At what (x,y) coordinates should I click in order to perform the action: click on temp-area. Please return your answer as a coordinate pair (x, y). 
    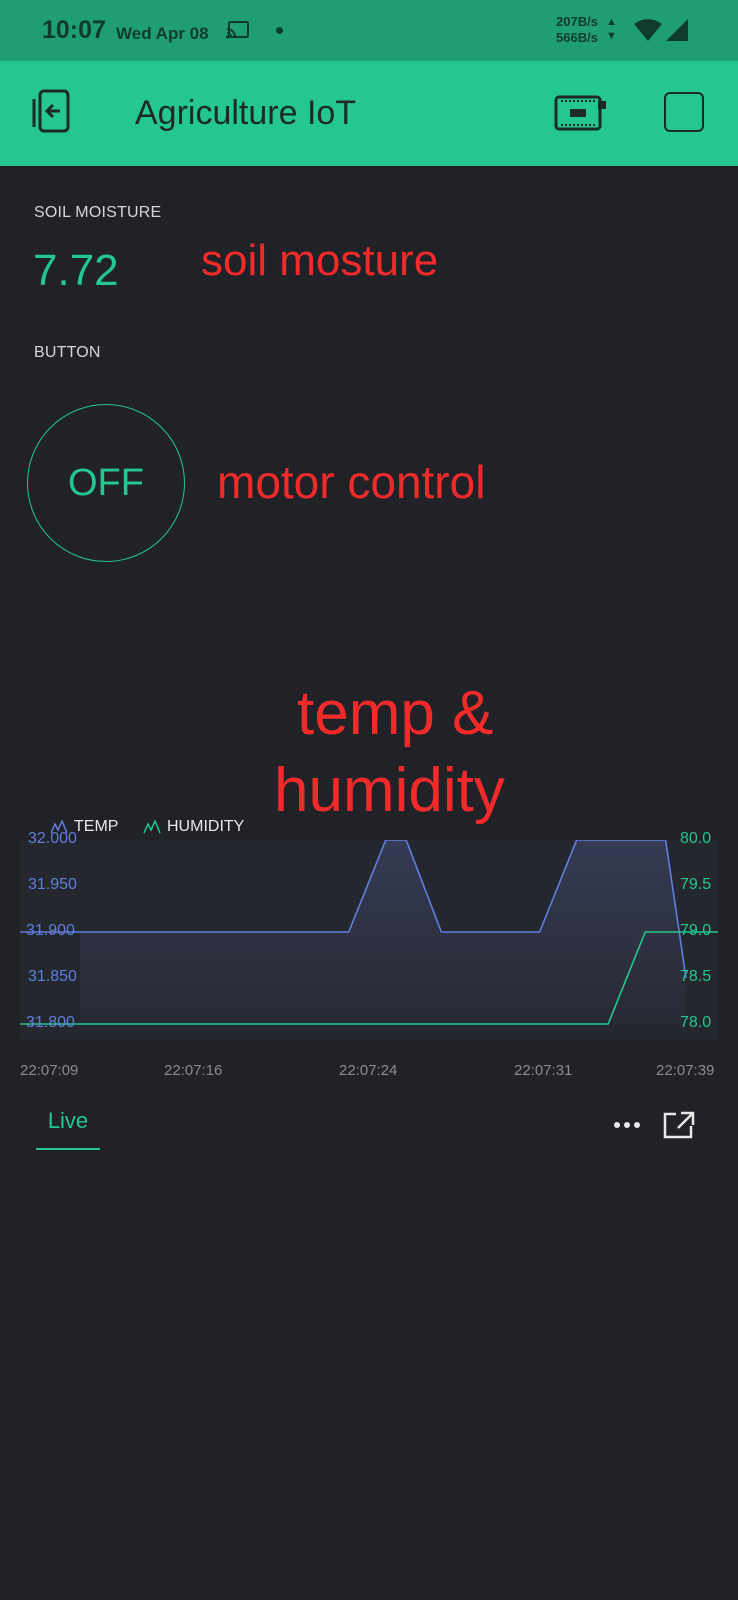
    Looking at the image, I should click on (383, 932).